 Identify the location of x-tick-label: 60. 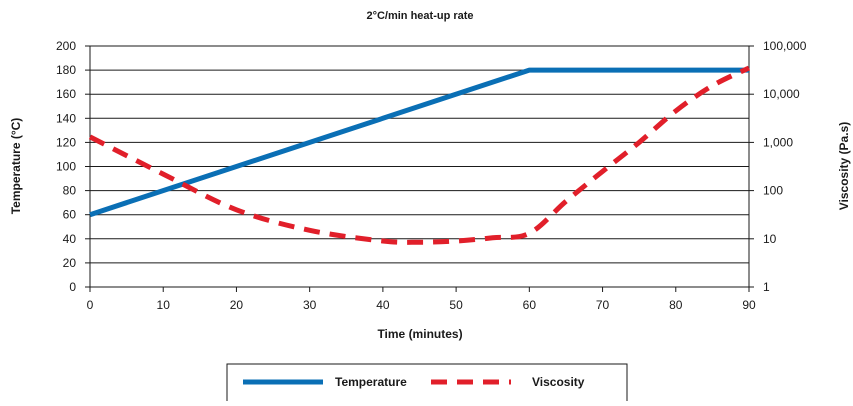
(530, 305).